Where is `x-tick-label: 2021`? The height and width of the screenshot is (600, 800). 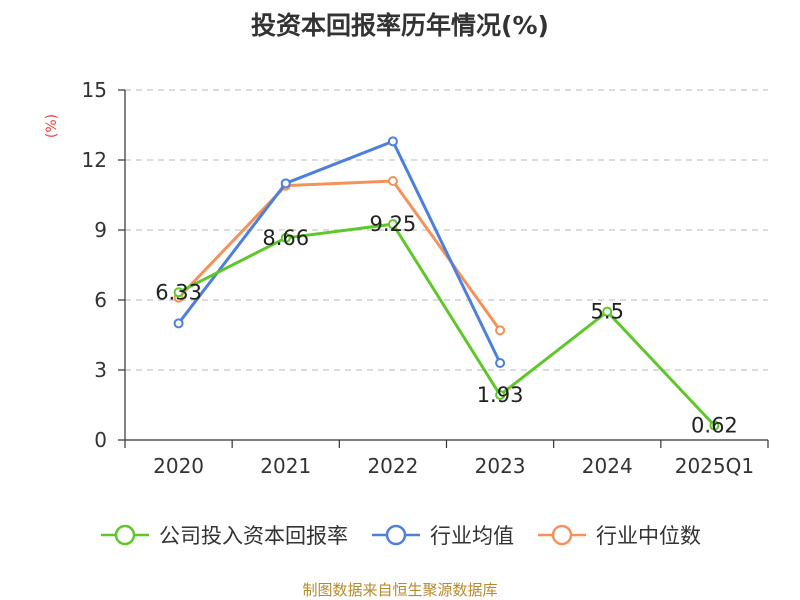 x-tick-label: 2021 is located at coordinates (285, 466).